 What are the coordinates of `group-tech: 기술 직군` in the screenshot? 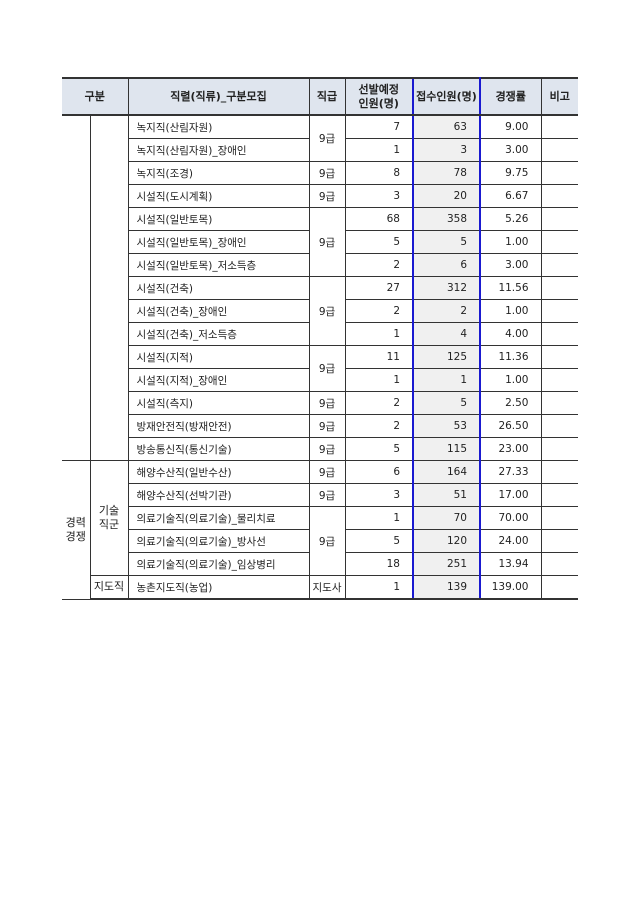 It's located at (109, 518).